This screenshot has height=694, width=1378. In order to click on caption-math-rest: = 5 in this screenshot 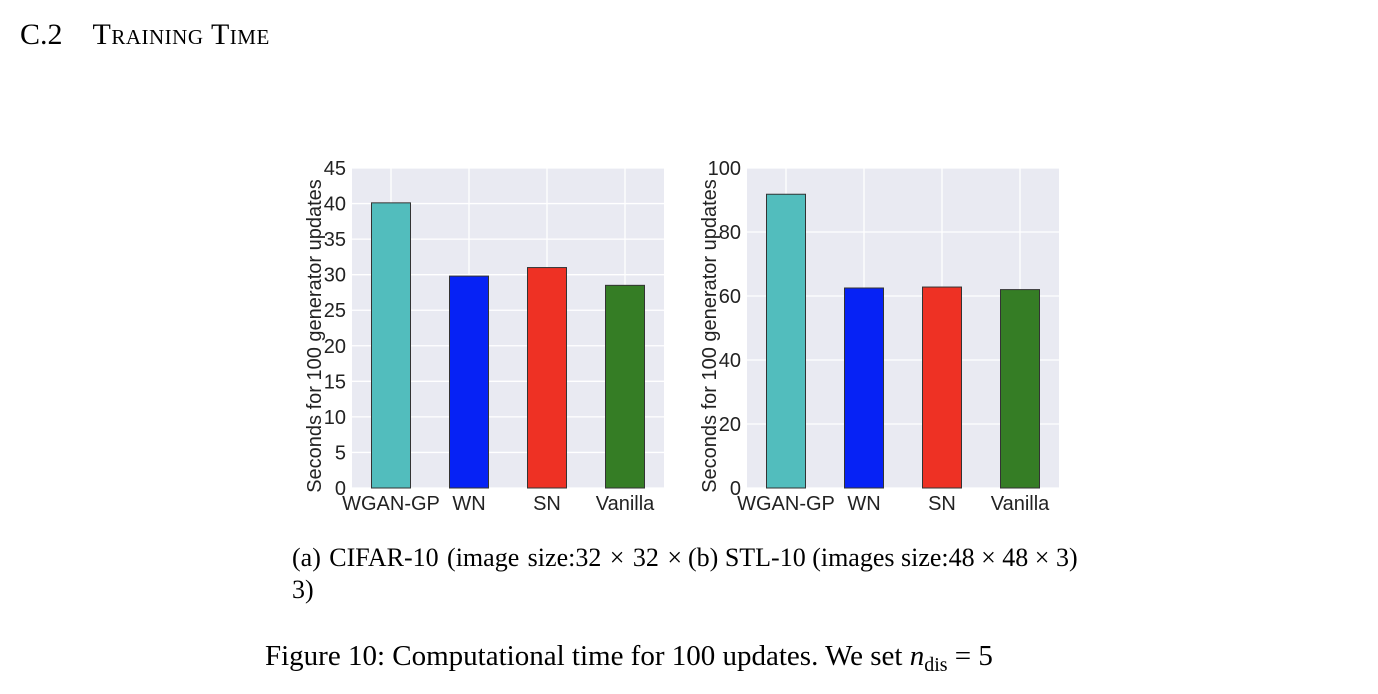, I will do `click(970, 656)`.